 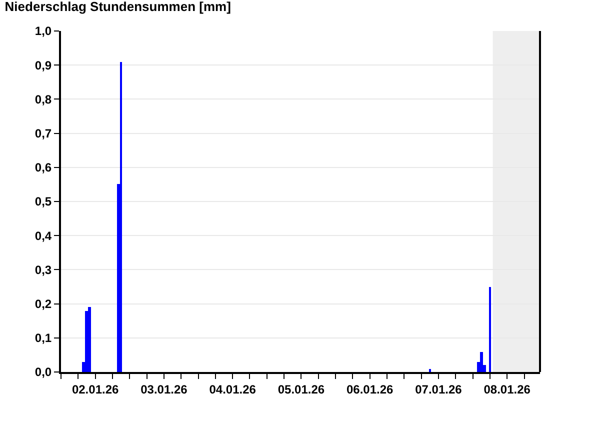 What do you see at coordinates (43, 338) in the screenshot?
I see `y-tick-label: 0,1` at bounding box center [43, 338].